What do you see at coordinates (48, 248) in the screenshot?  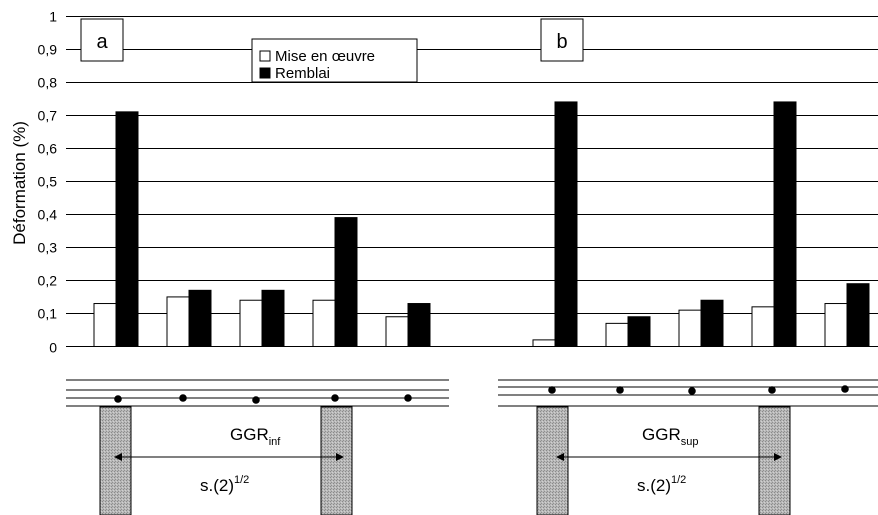 I see `y-tick-label: 0,3` at bounding box center [48, 248].